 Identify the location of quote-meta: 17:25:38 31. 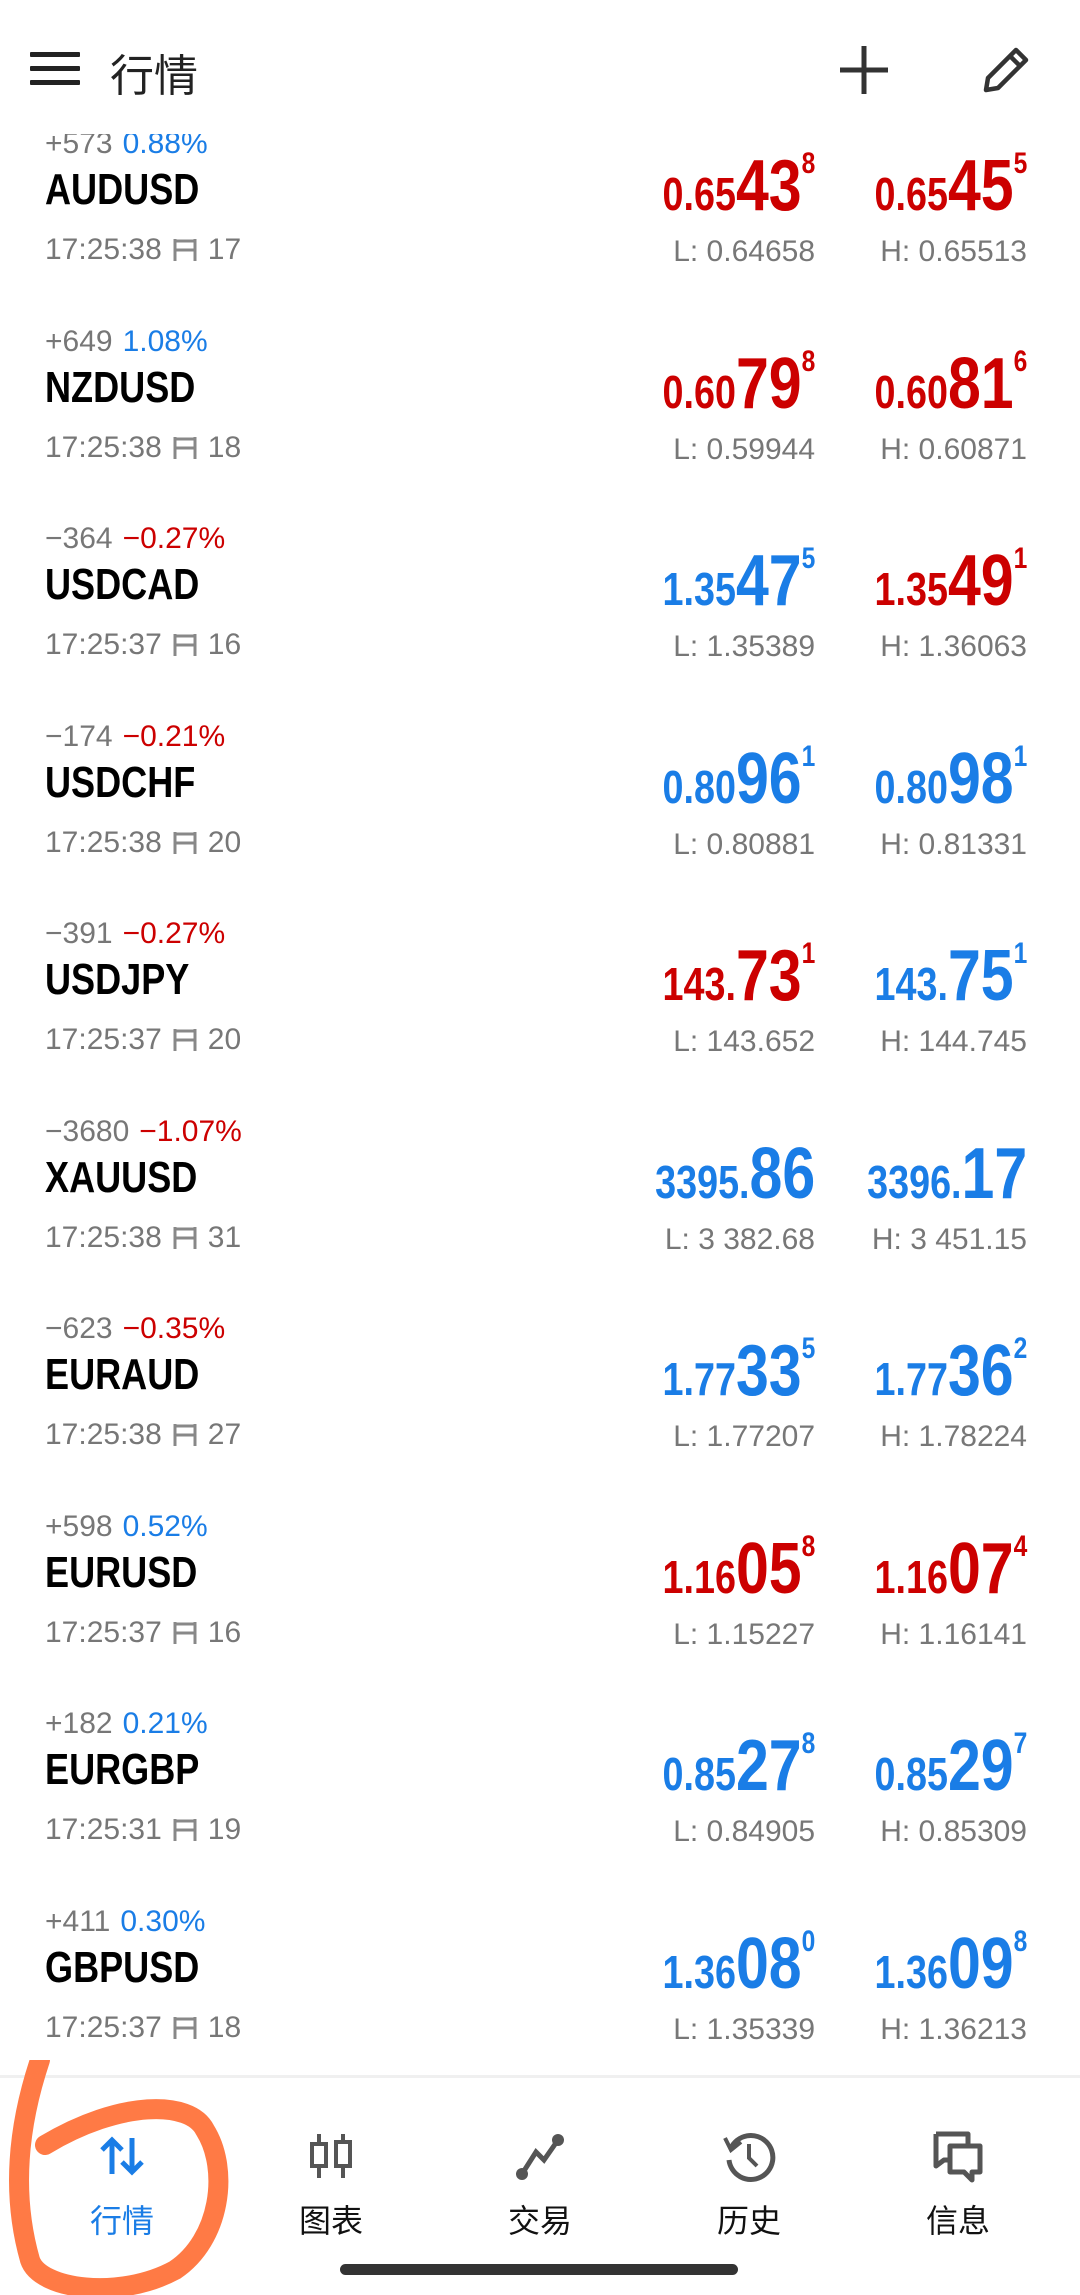
(143, 1238).